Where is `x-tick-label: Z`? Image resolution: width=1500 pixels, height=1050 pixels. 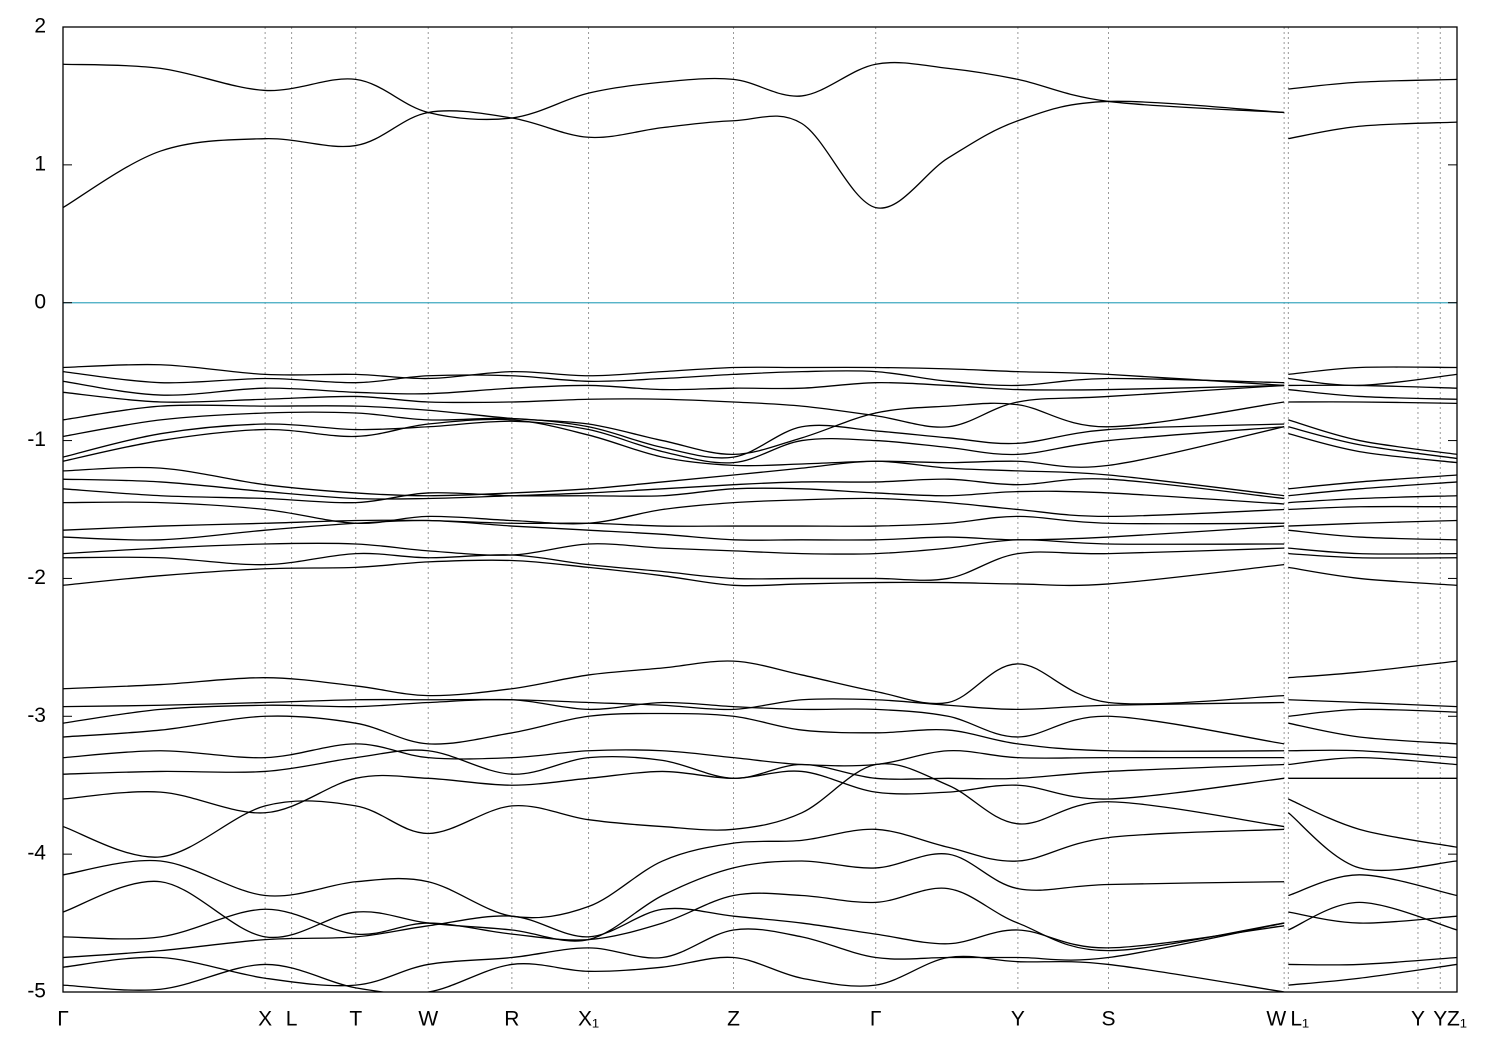
x-tick-label: Z is located at coordinates (733, 1019).